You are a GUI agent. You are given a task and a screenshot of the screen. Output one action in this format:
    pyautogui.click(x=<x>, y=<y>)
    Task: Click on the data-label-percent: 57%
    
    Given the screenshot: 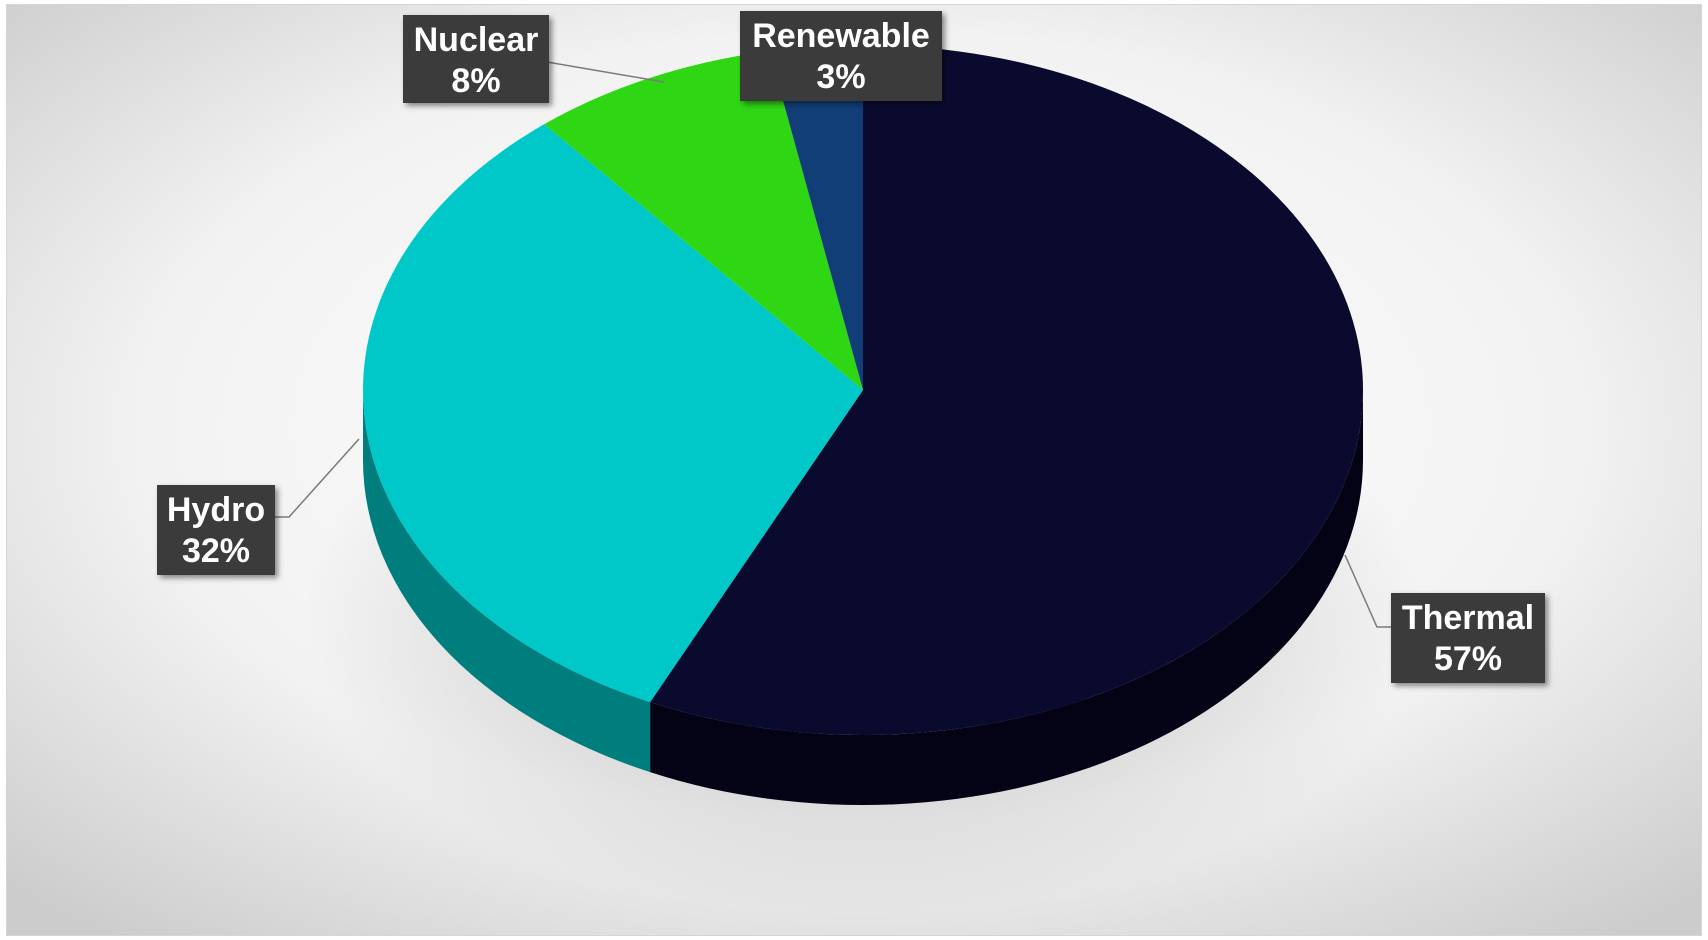 What is the action you would take?
    pyautogui.click(x=1468, y=659)
    